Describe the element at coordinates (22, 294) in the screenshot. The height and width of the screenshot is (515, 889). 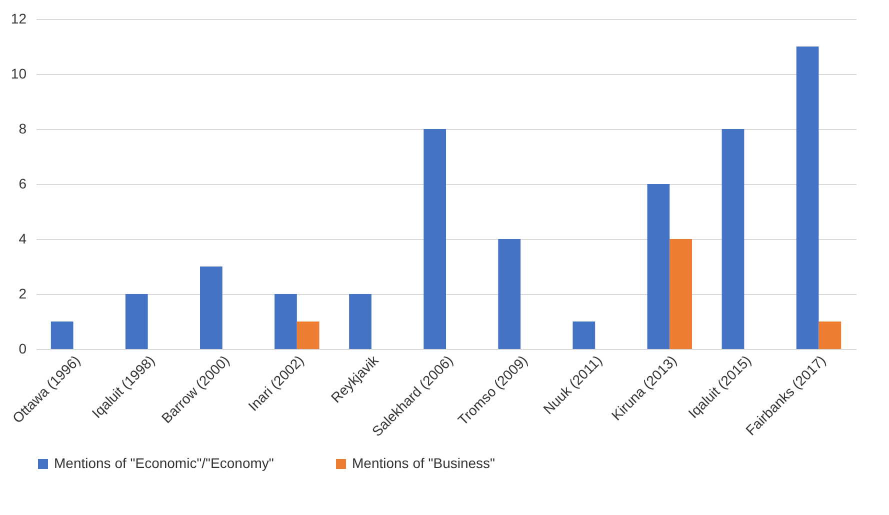
I see `y-tick-label: 2` at that location.